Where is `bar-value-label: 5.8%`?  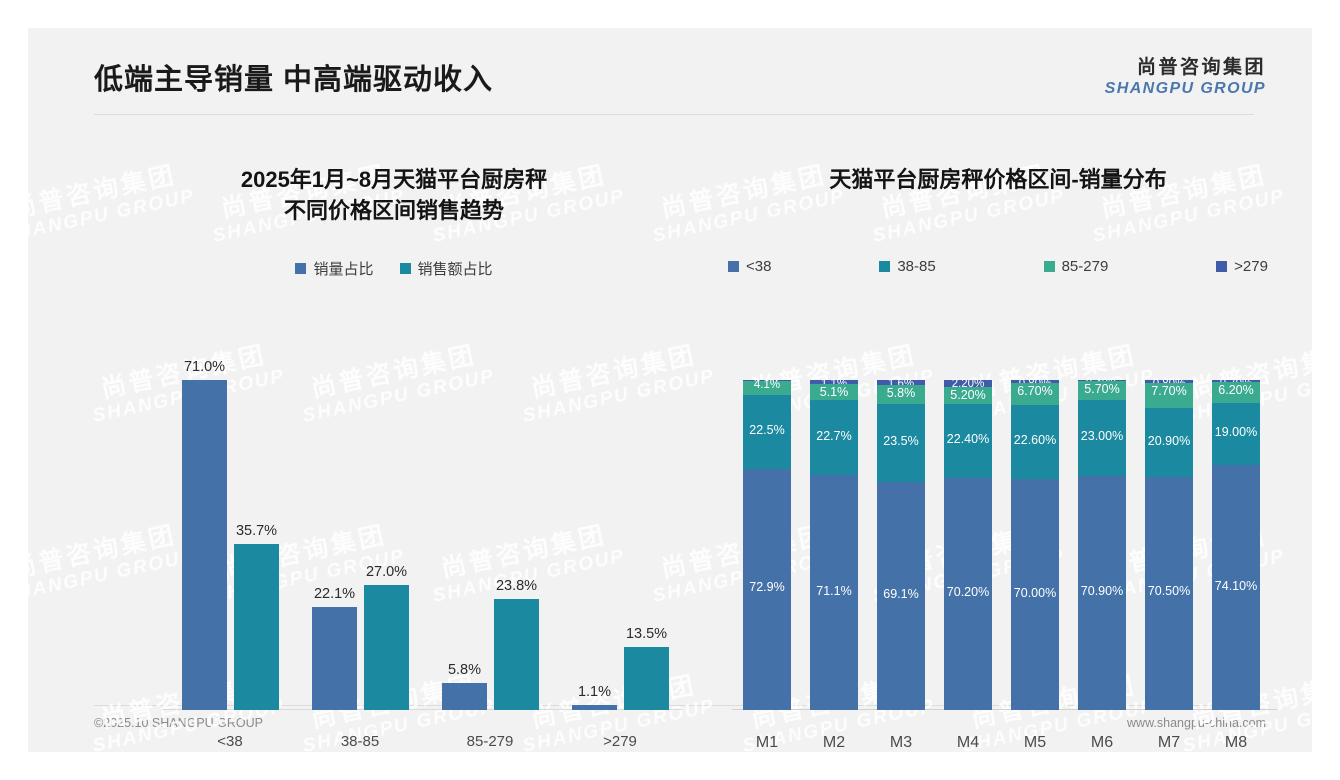 bar-value-label: 5.8% is located at coordinates (464, 670).